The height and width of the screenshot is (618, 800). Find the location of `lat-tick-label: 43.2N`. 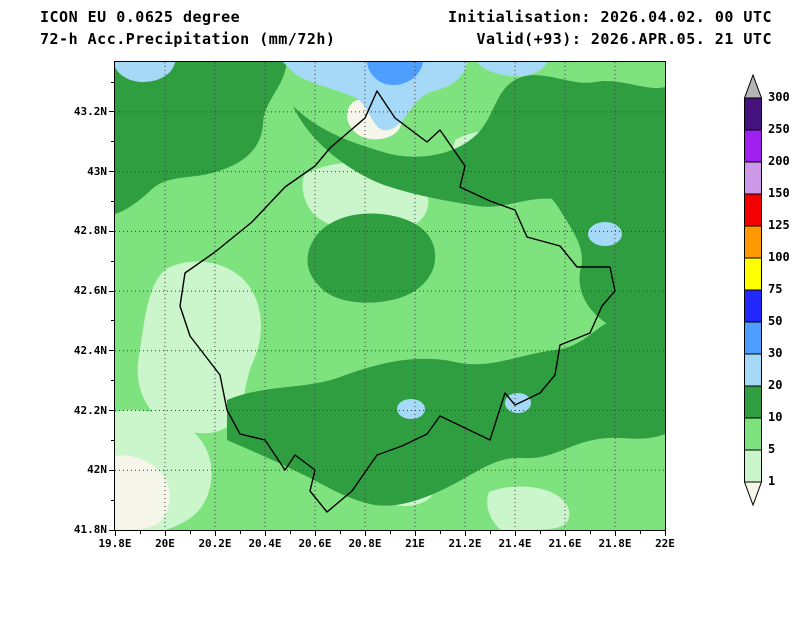

lat-tick-label: 43.2N is located at coordinates (90, 111).